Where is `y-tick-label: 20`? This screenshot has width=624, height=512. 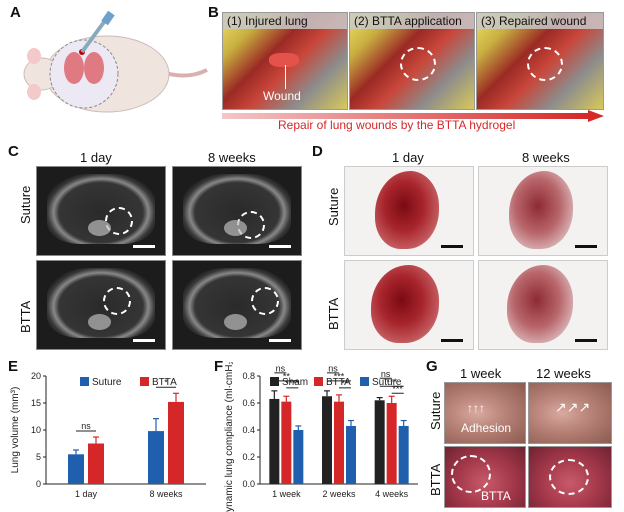 y-tick-label: 20 is located at coordinates (36, 376).